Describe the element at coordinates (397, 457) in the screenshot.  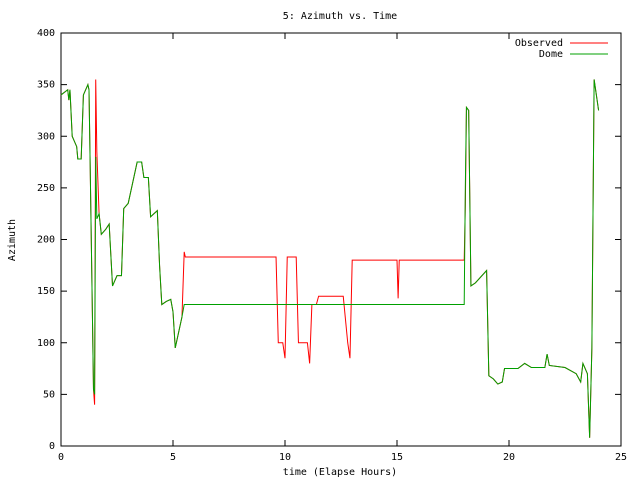
I see `x-tick-label: 15` at that location.